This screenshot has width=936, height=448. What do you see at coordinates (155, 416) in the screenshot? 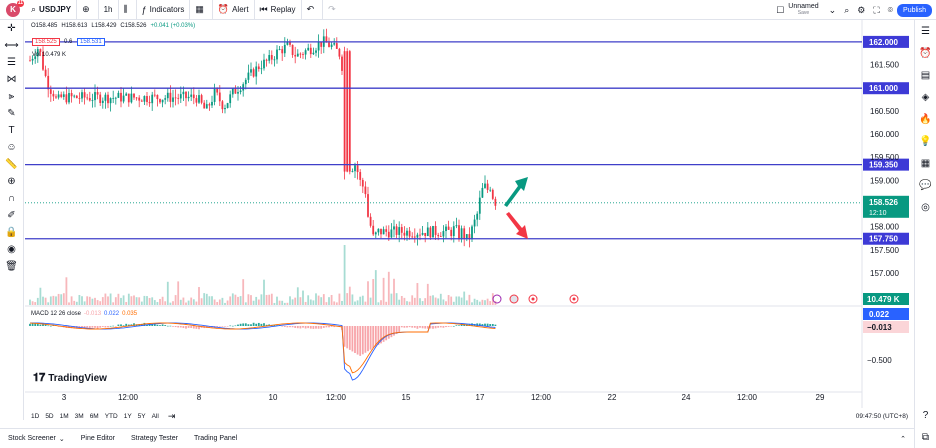
I see `range-button-all: All` at bounding box center [155, 416].